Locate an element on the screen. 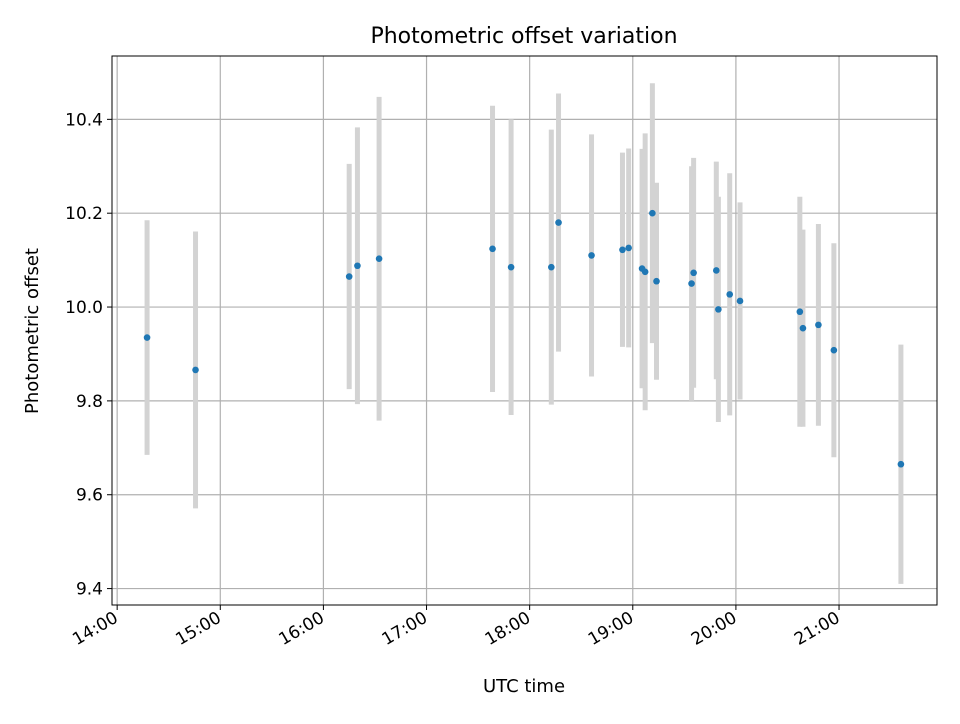  y-tick-label: 10.2 is located at coordinates (84, 214).